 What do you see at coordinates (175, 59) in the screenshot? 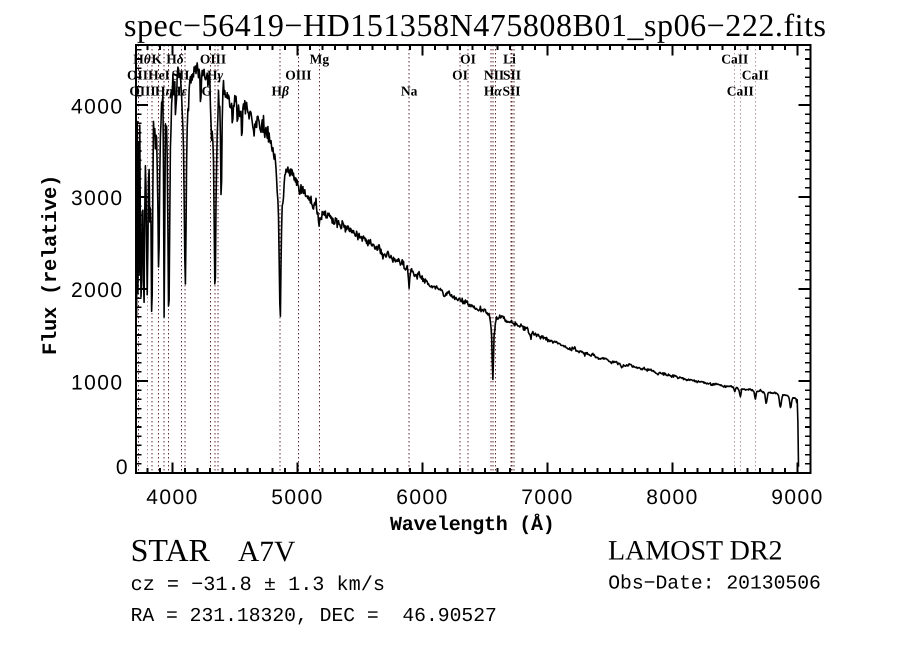
I see `svg-text: Hδ` at bounding box center [175, 59].